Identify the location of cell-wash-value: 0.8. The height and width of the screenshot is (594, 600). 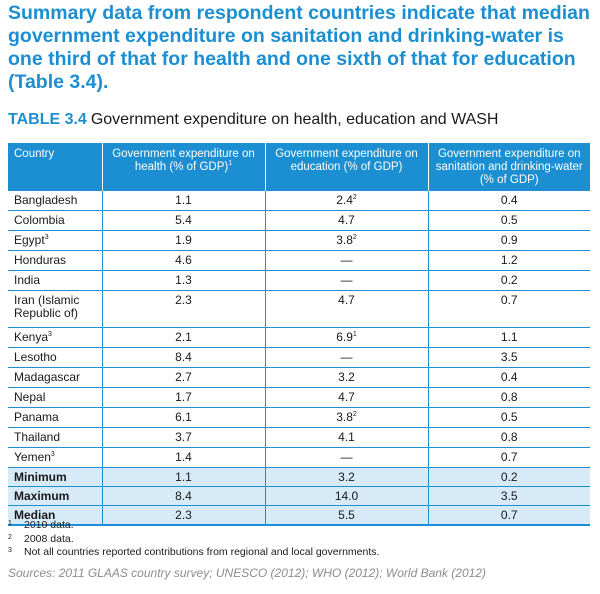
(509, 397).